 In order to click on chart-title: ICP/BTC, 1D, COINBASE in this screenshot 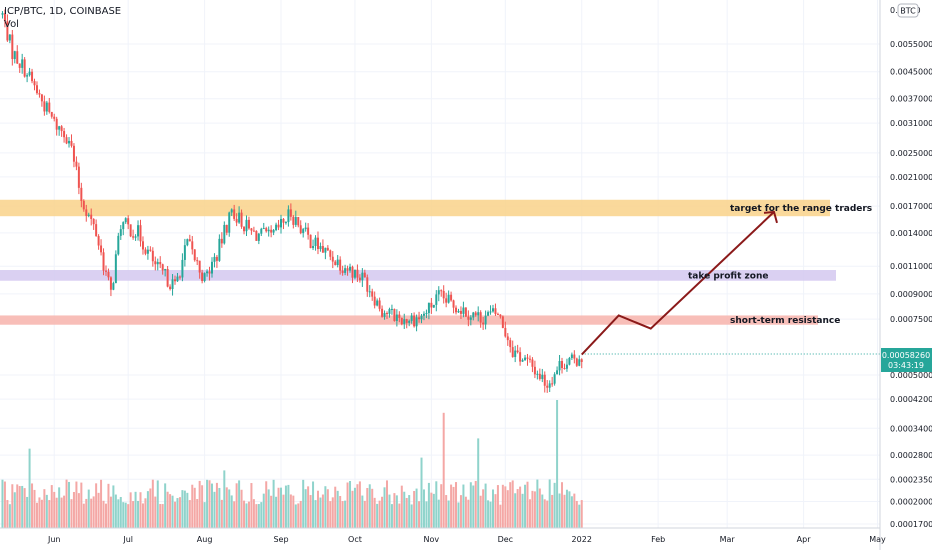, I will do `click(63, 11)`.